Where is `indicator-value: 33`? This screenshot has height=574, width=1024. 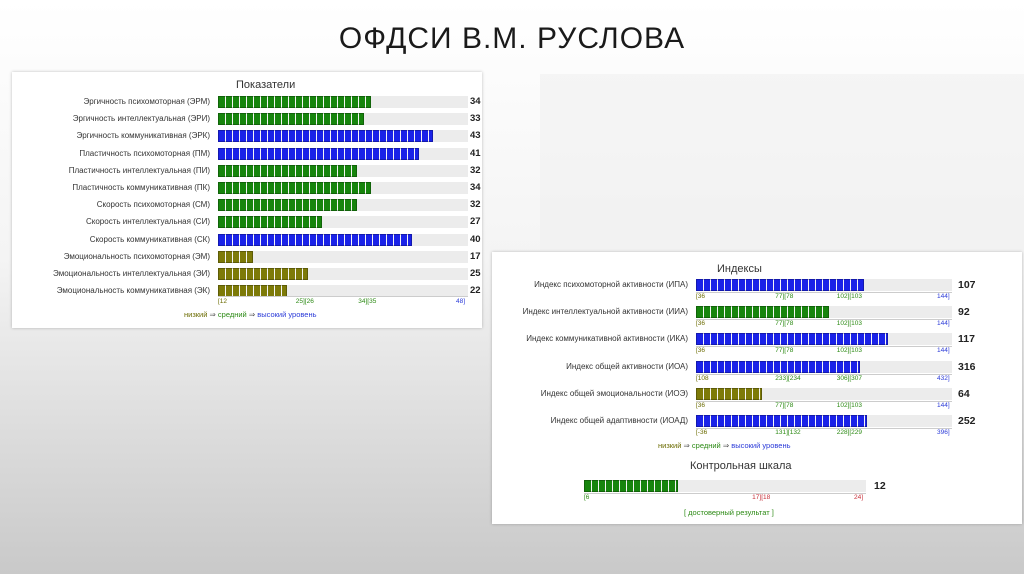
indicator-value: 33 is located at coordinates (475, 119).